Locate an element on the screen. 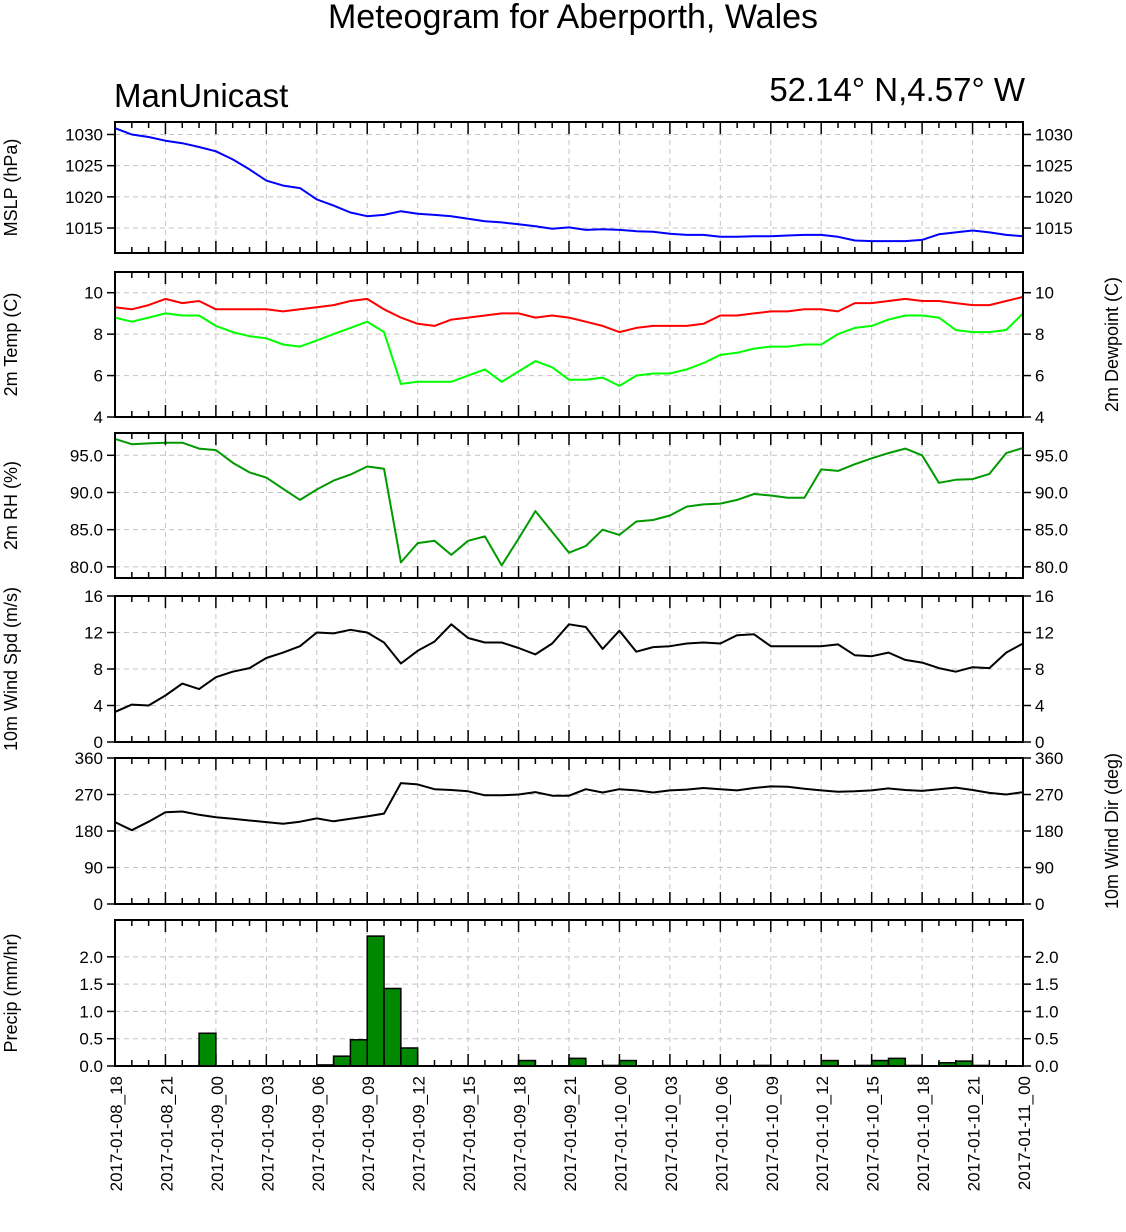 The width and height of the screenshot is (1126, 1232). x-tick-label: 2017-01-10_00 is located at coordinates (620, 1133).